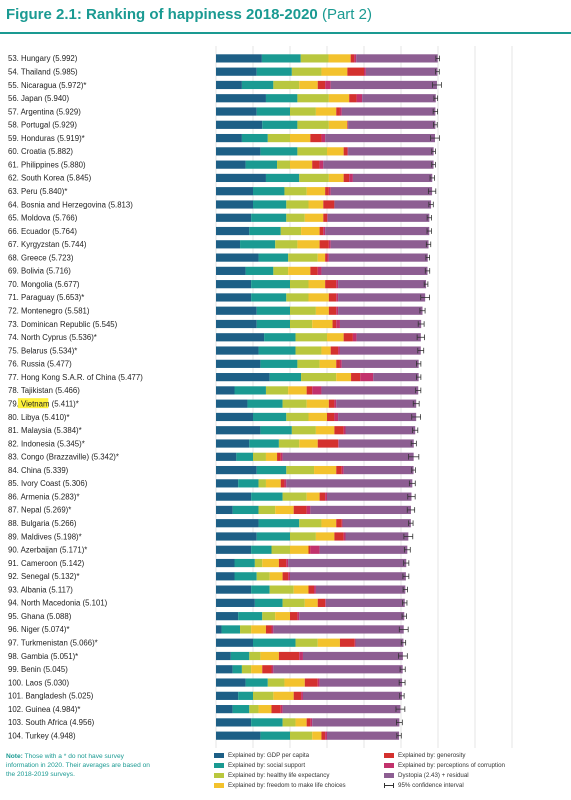 This screenshot has width=571, height=800. What do you see at coordinates (46, 563) in the screenshot?
I see `row-label: 91. Cameroon (5.142)` at bounding box center [46, 563].